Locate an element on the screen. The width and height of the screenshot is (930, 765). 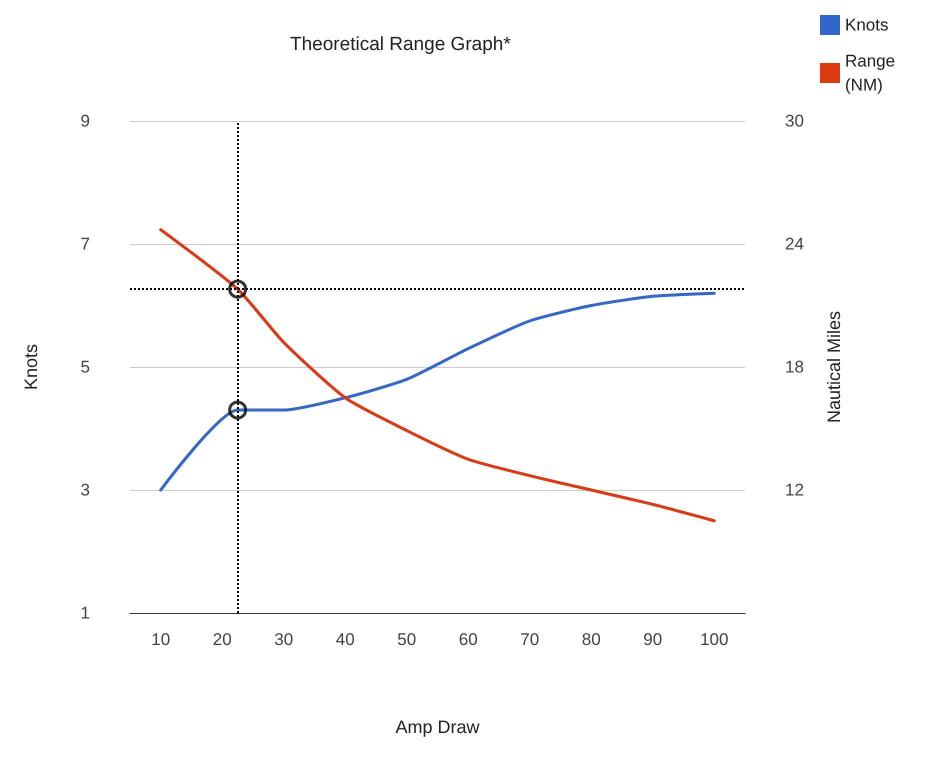
x-tick-label: 60 is located at coordinates (468, 639).